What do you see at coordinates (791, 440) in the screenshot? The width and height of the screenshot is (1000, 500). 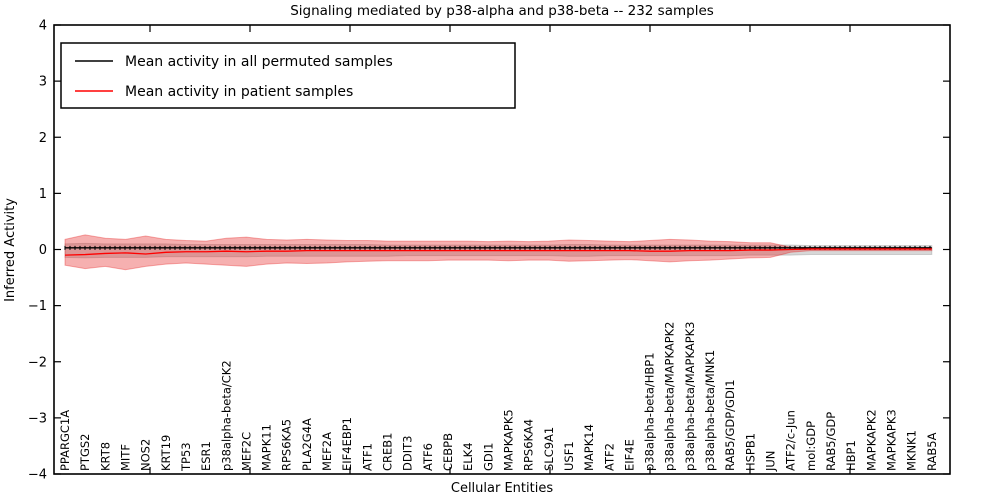 I see `category-label: ATF2/c-Jun` at bounding box center [791, 440].